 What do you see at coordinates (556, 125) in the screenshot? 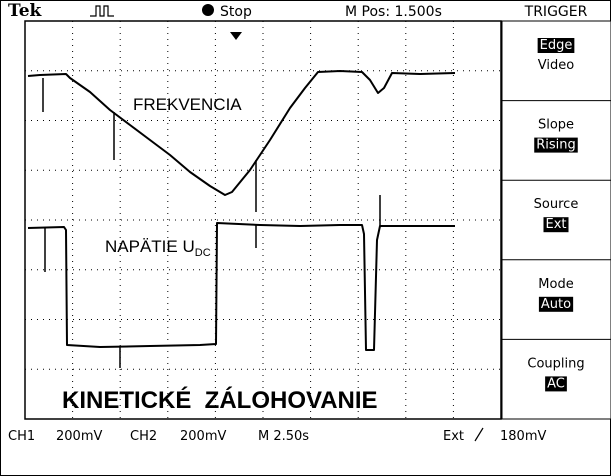
I see `menu-label: Slope` at bounding box center [556, 125].